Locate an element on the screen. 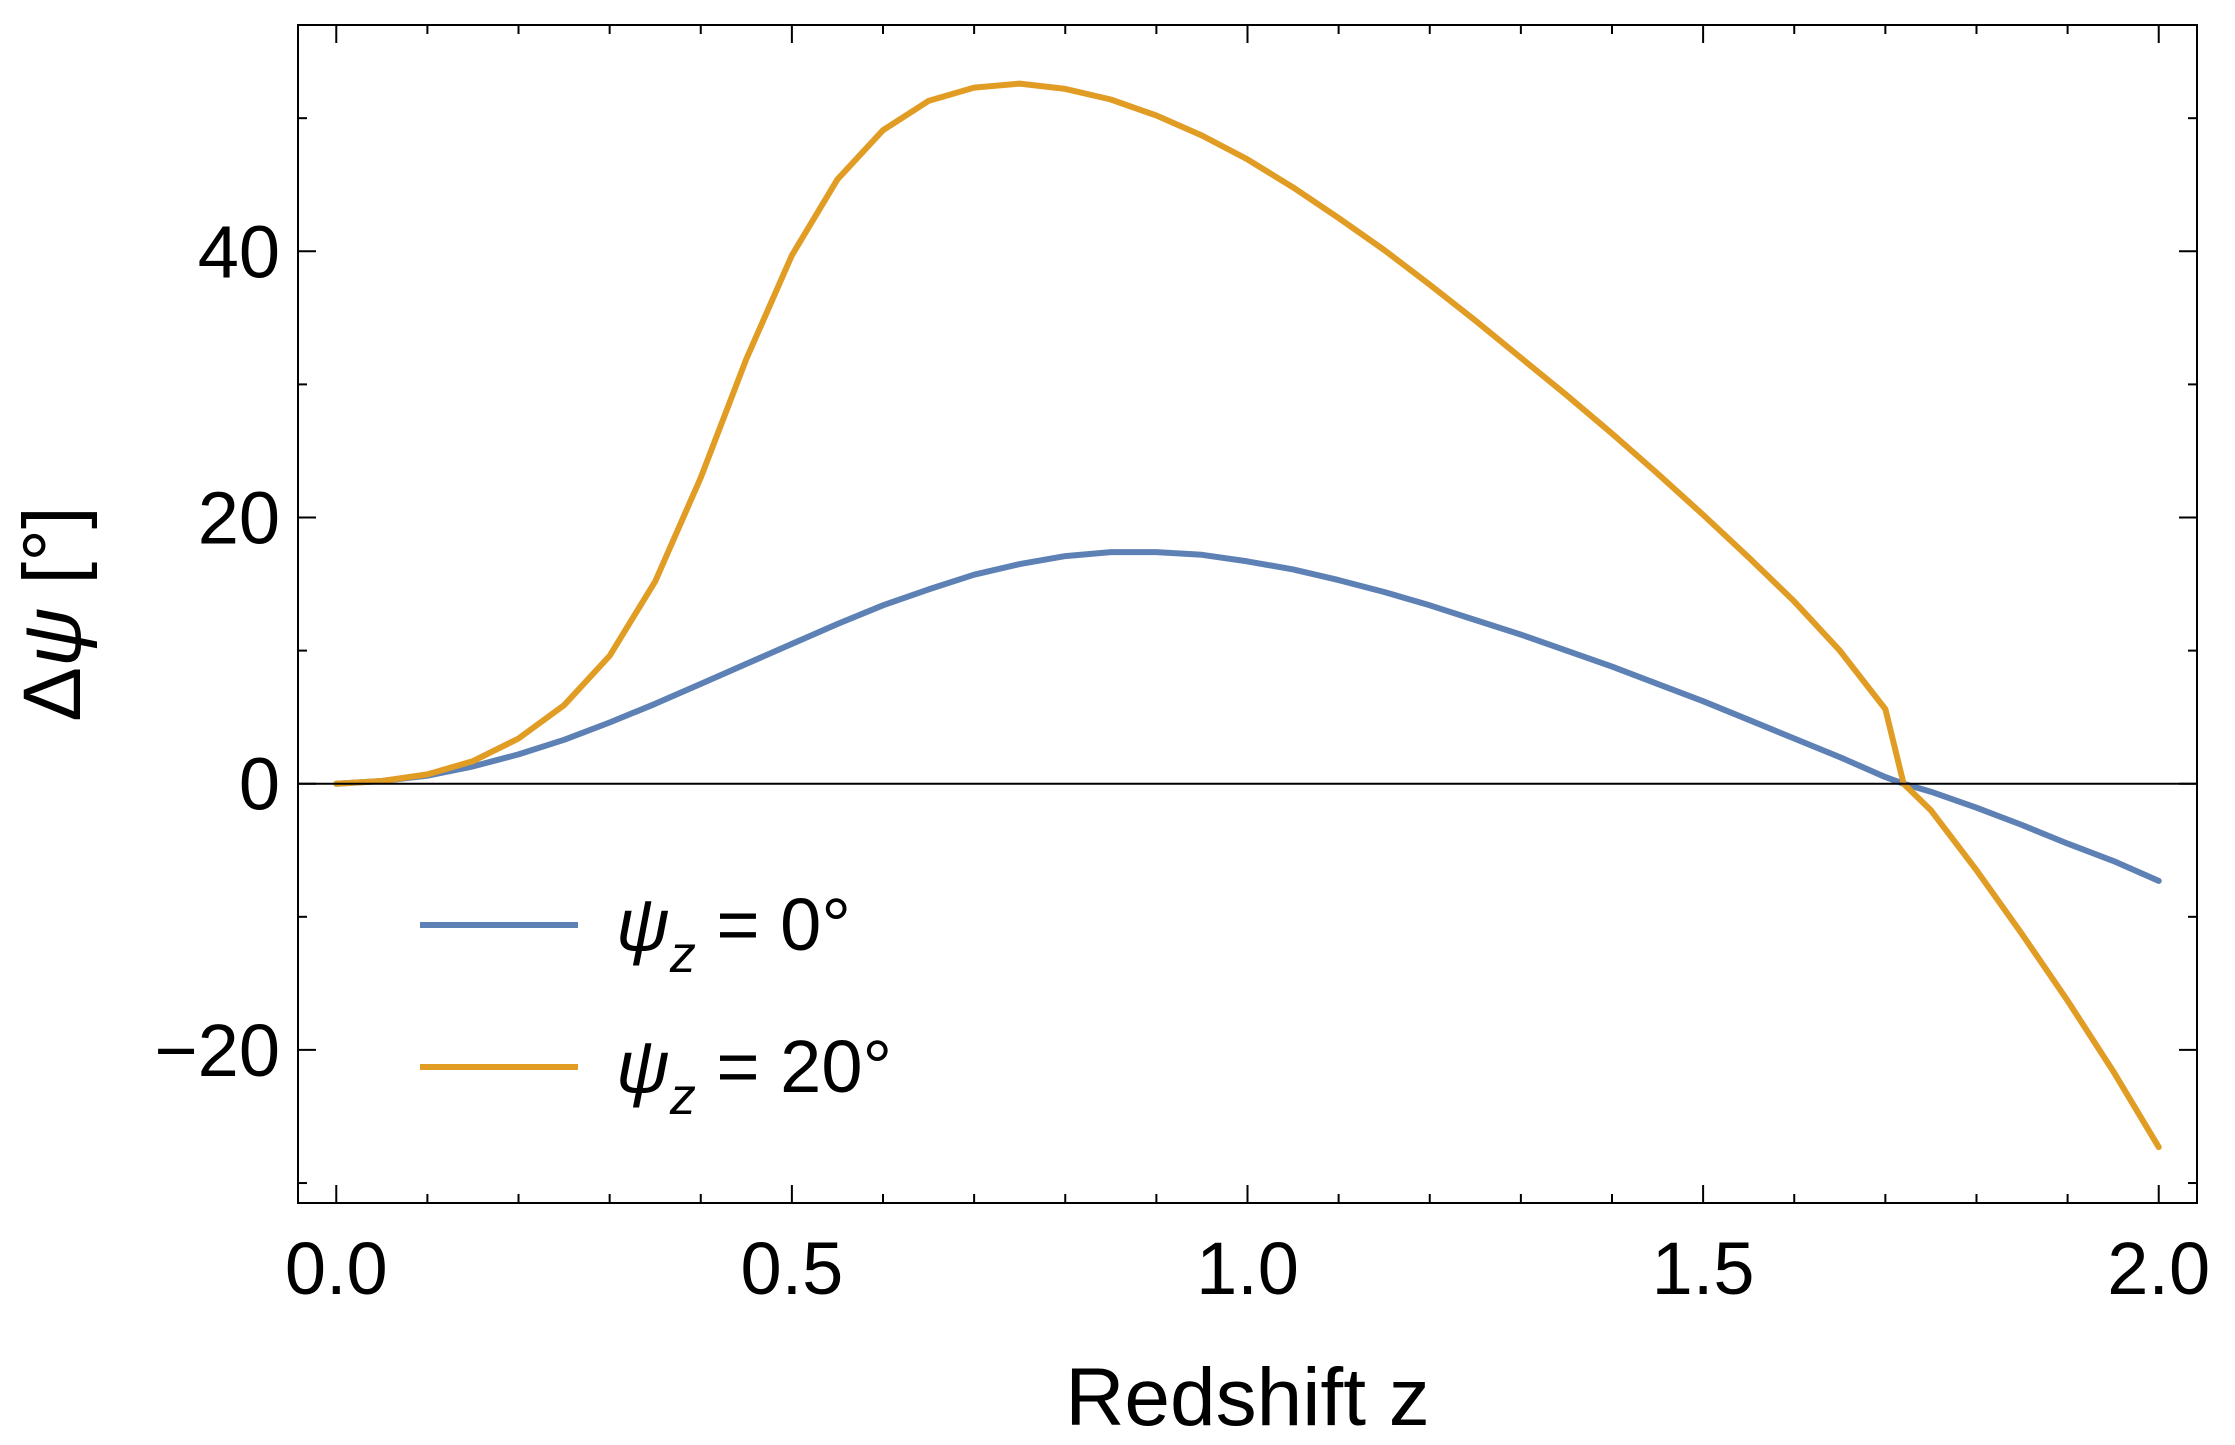 The image size is (2235, 1445). y-axis-title-symbol: ψ is located at coordinates (52, 637).